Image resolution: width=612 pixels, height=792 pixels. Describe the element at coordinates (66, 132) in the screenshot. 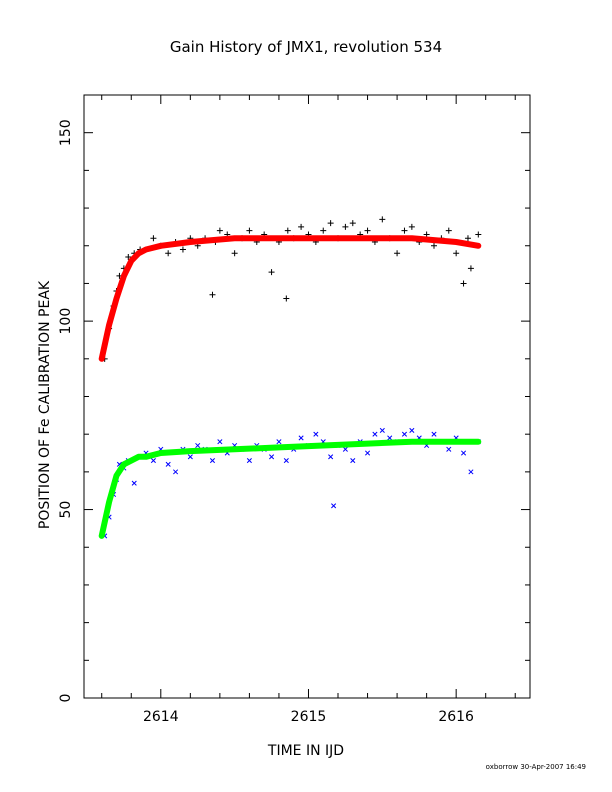

I see `y-tick-label: 150` at that location.